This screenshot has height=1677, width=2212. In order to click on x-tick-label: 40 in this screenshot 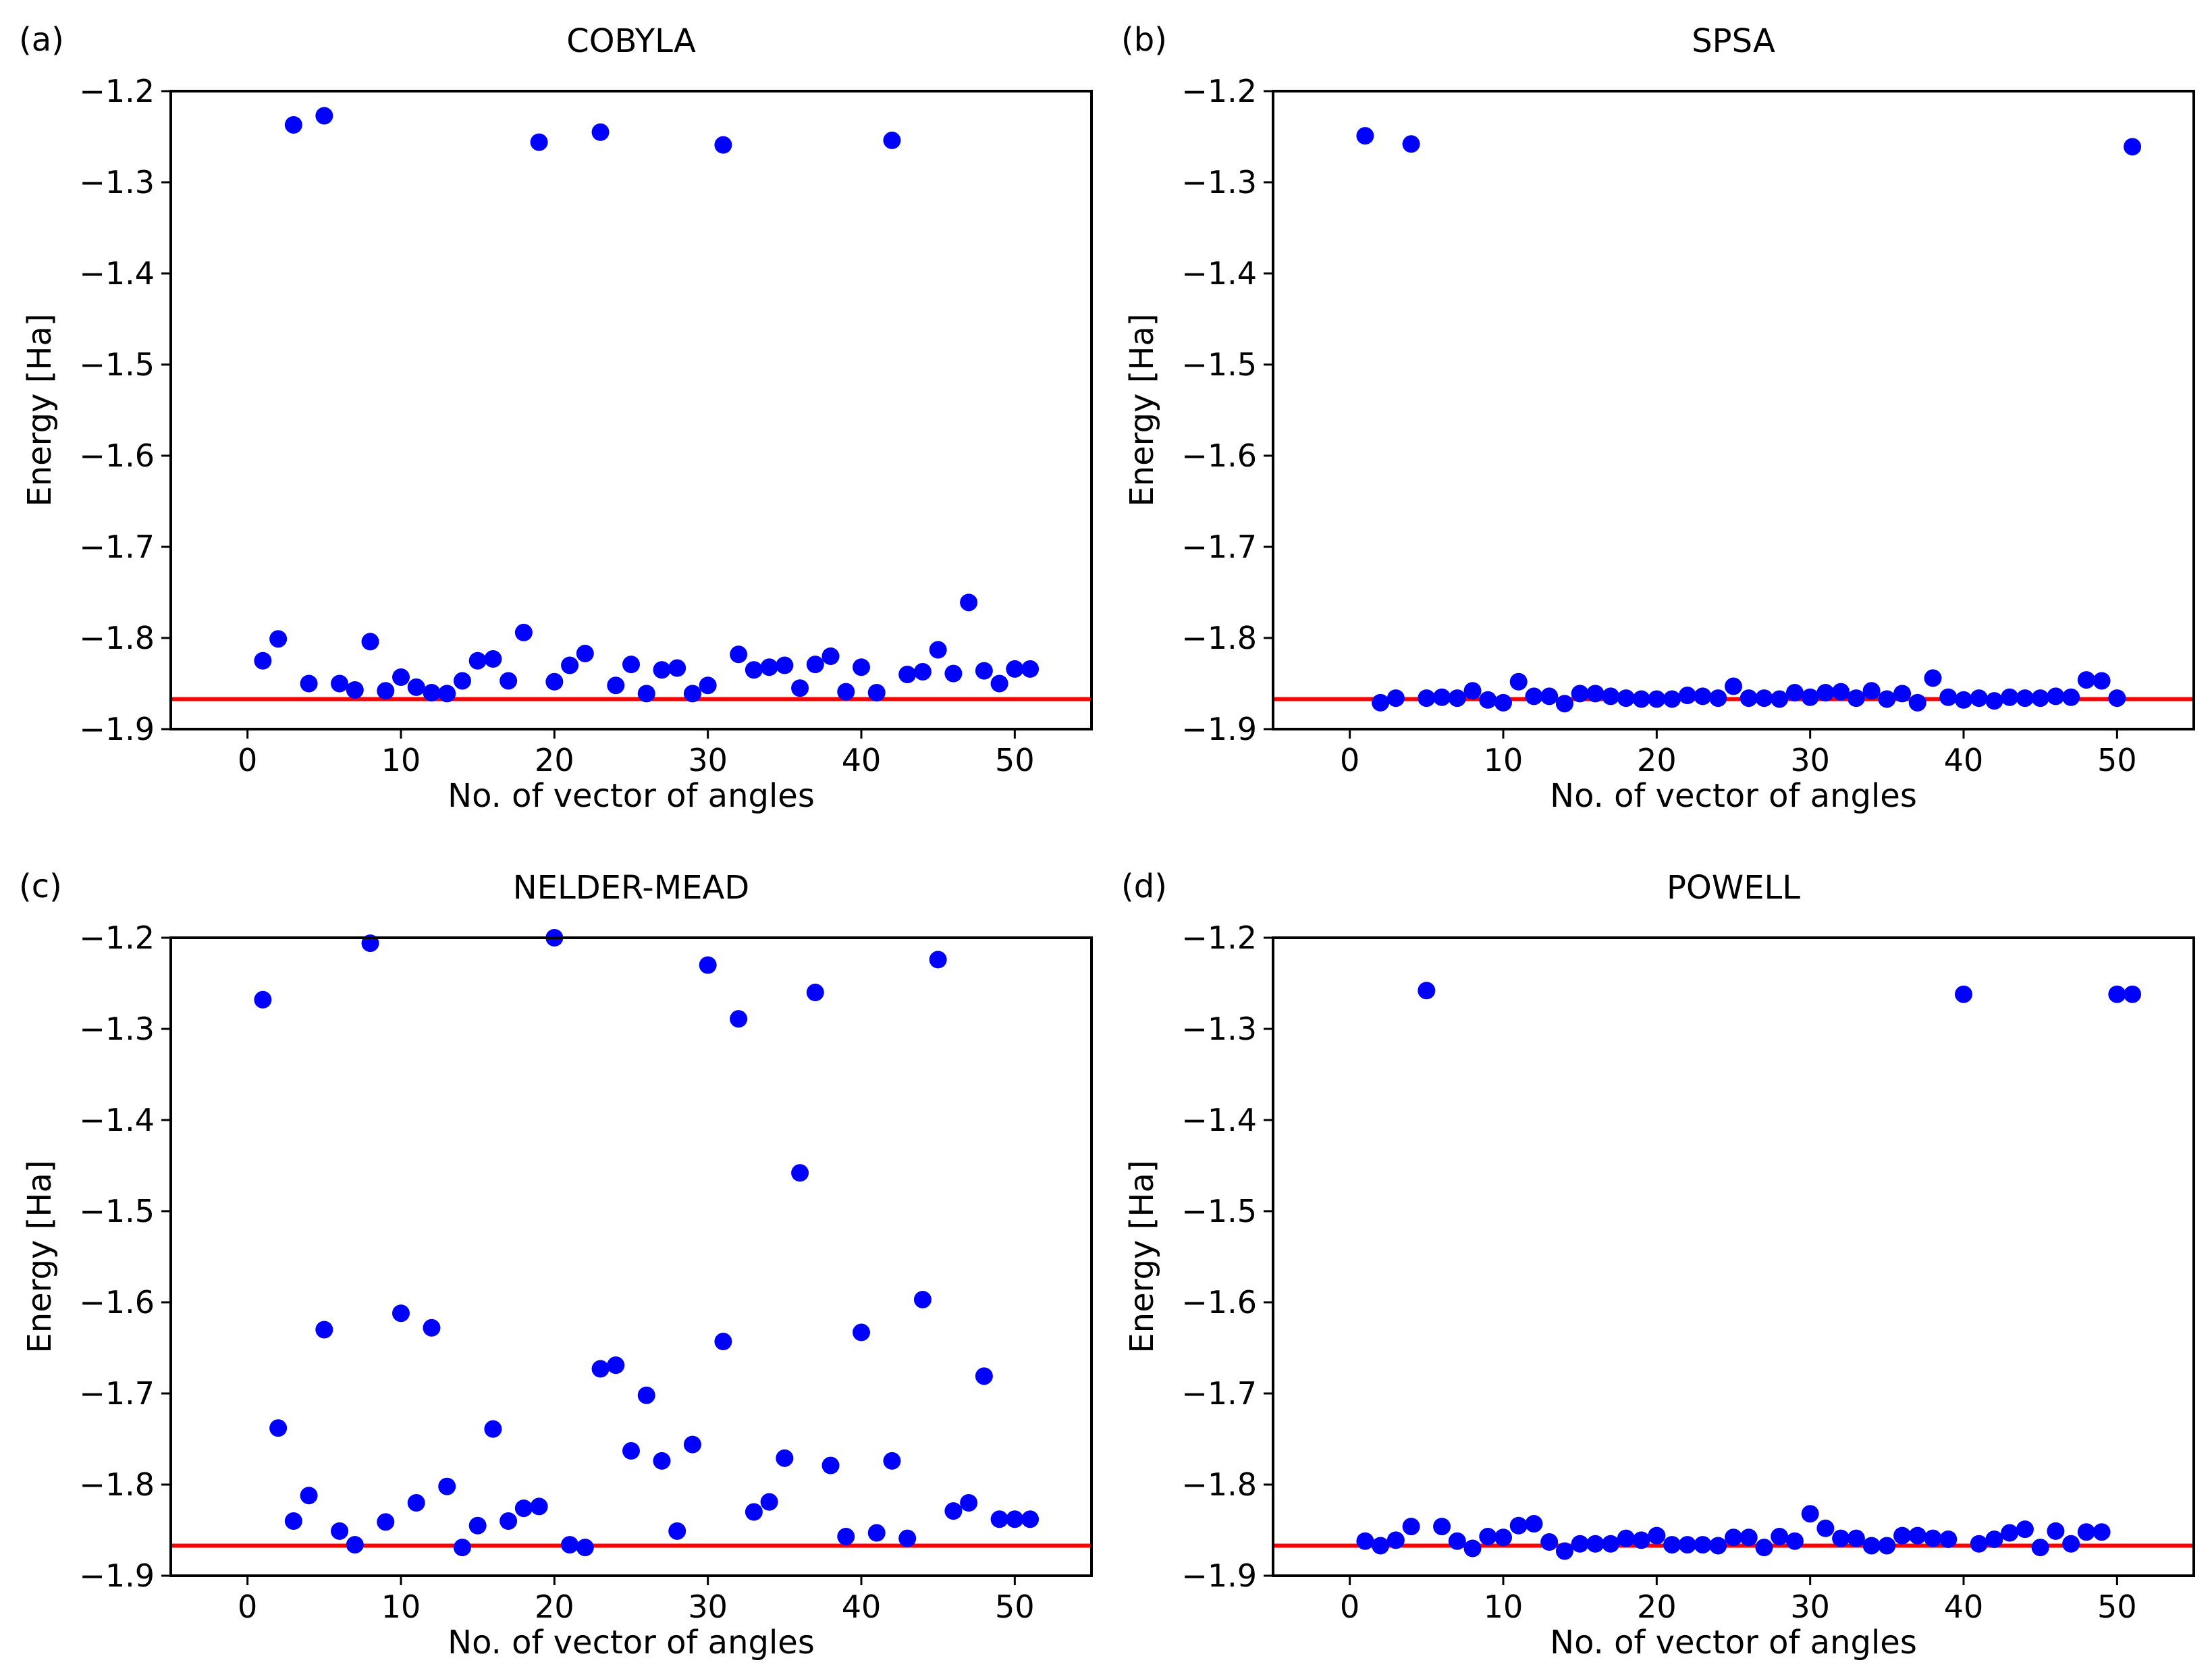, I will do `click(862, 1607)`.